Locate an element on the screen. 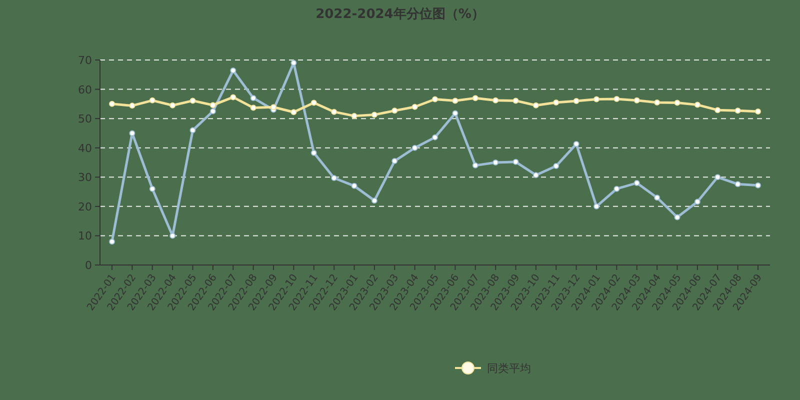 This screenshot has width=800, height=400. y-tick-label: 70 is located at coordinates (85, 60).